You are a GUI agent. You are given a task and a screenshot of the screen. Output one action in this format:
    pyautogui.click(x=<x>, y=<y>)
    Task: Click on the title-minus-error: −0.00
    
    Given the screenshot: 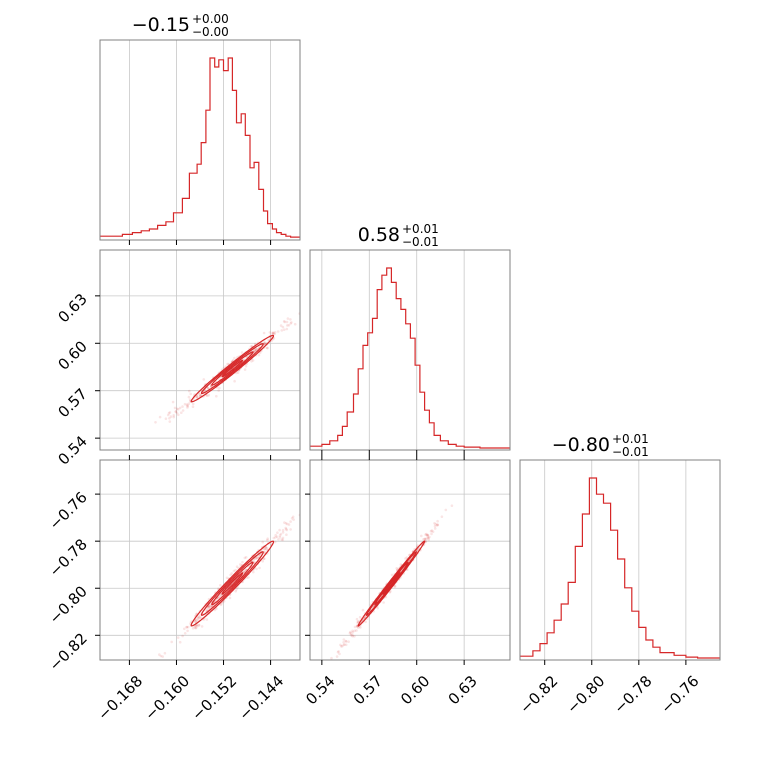 What is the action you would take?
    pyautogui.click(x=210, y=32)
    